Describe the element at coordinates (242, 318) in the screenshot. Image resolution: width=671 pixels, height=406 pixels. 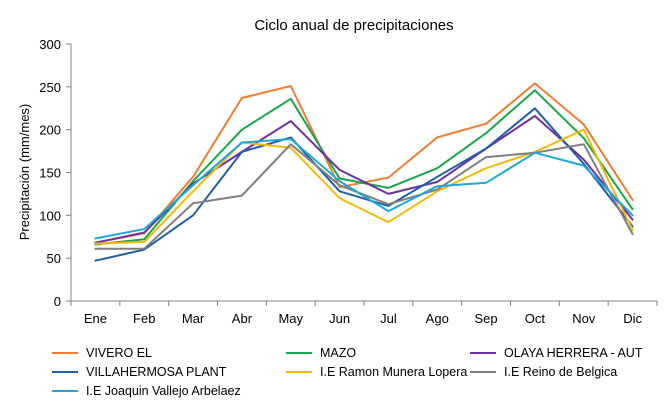
I see `x-tick-label: Abr` at that location.